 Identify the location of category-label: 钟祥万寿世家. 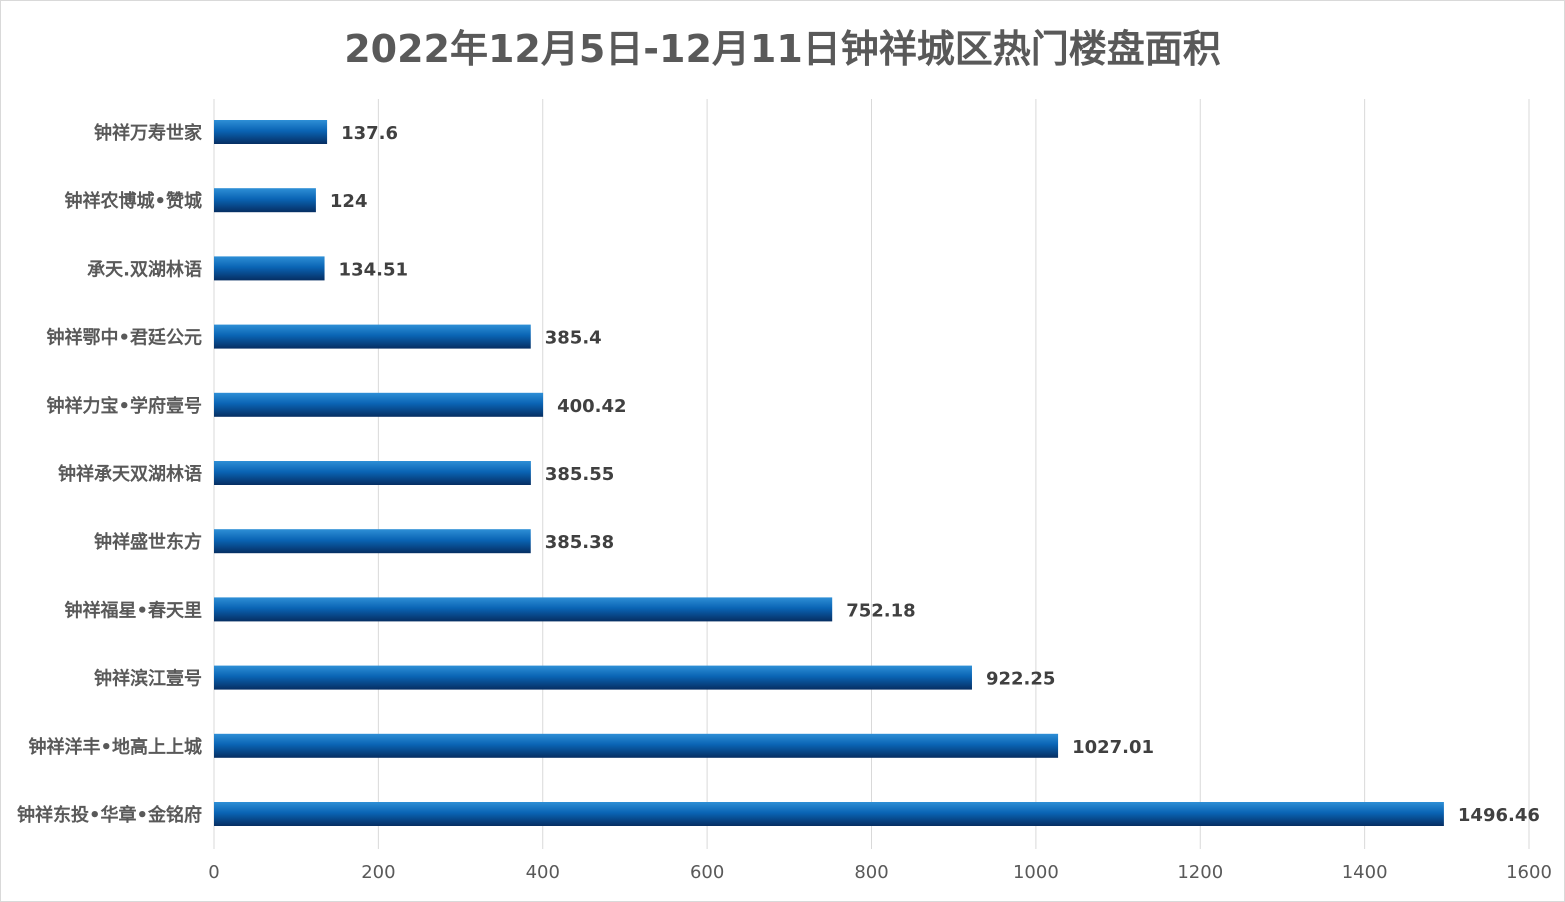
(148, 133).